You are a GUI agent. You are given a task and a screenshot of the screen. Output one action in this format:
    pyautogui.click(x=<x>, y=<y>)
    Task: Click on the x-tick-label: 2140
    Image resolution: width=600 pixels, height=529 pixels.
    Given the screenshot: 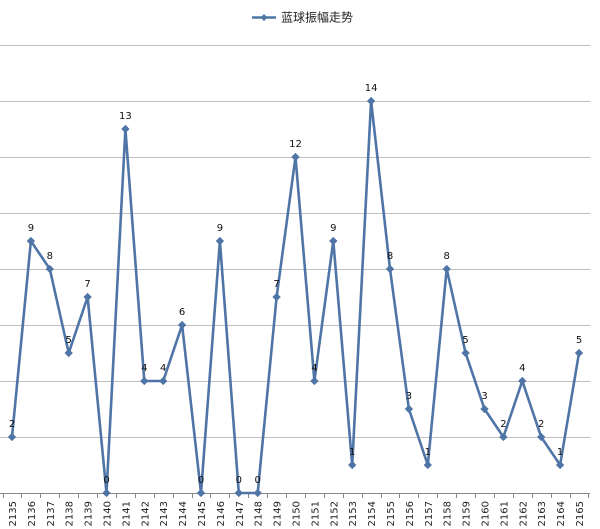 What is the action you would take?
    pyautogui.click(x=108, y=513)
    